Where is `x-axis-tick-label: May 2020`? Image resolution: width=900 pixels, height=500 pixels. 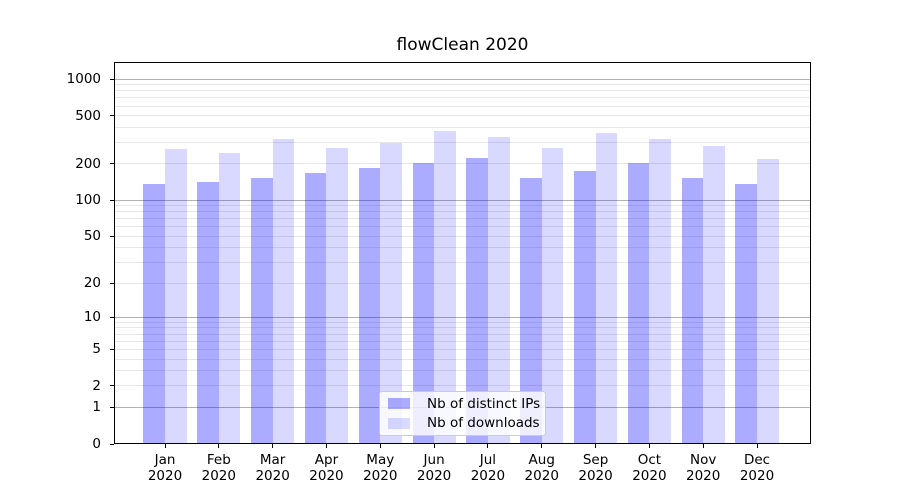 x-axis-tick-label: May 2020 is located at coordinates (380, 468).